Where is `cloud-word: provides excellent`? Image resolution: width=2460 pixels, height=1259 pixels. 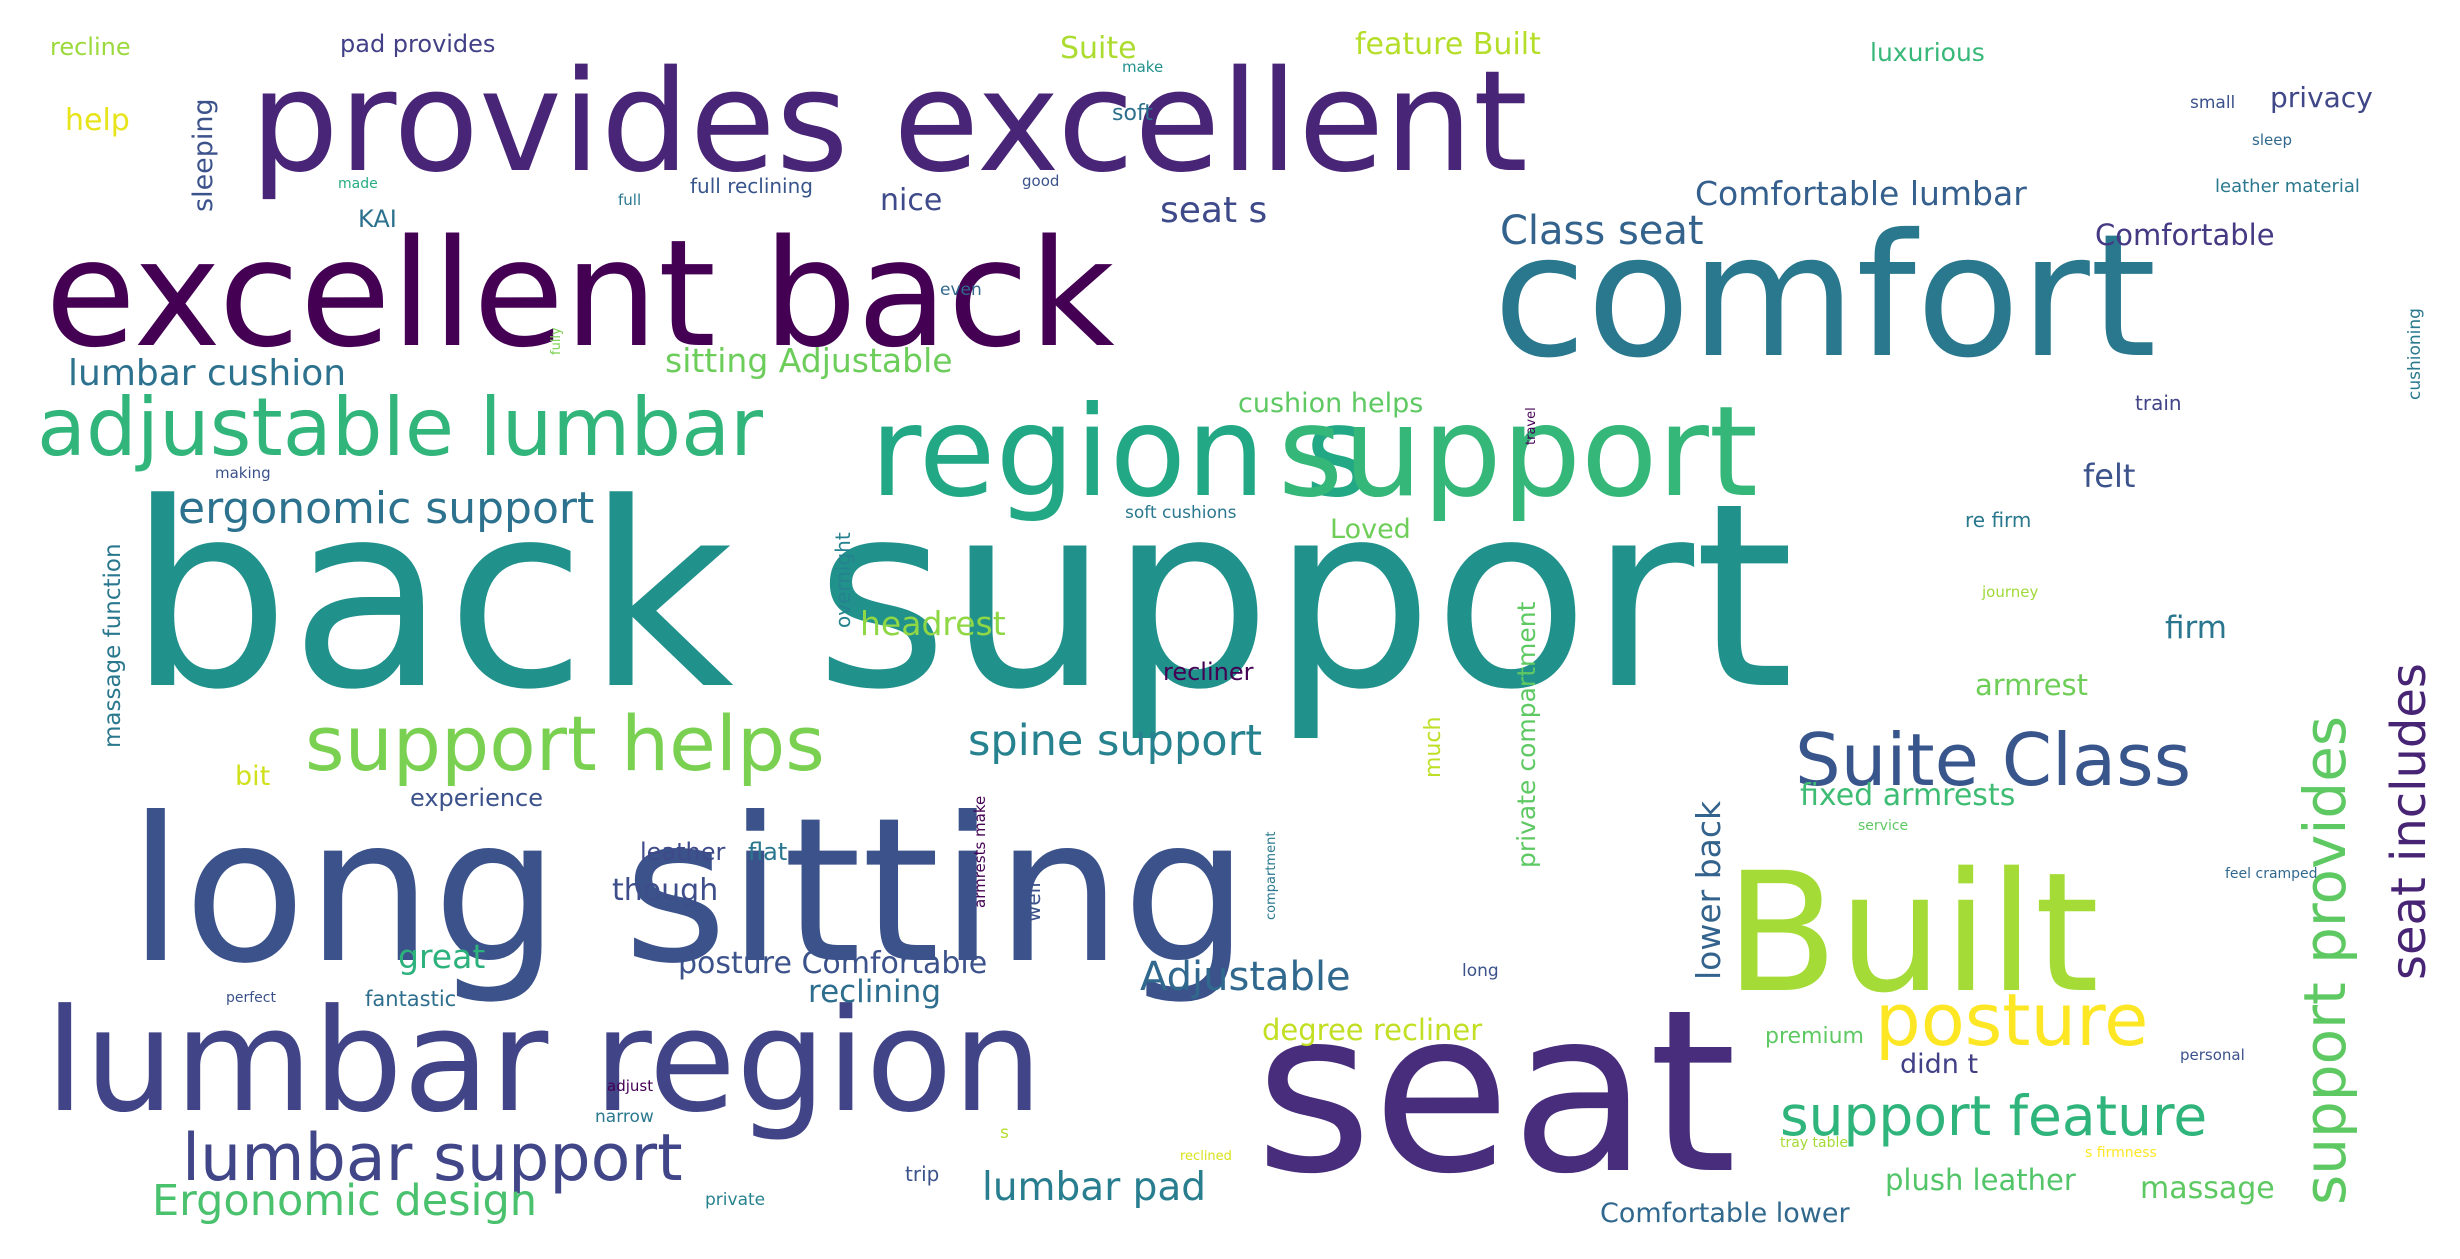
cloud-word: provides excellent is located at coordinates (889, 122).